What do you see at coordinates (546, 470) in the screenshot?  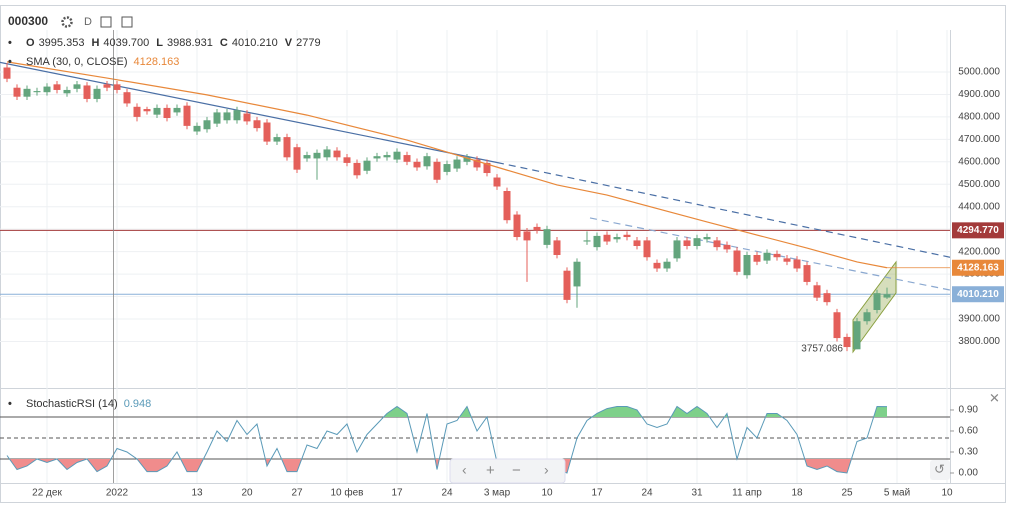 I see `scroll-right: ›` at bounding box center [546, 470].